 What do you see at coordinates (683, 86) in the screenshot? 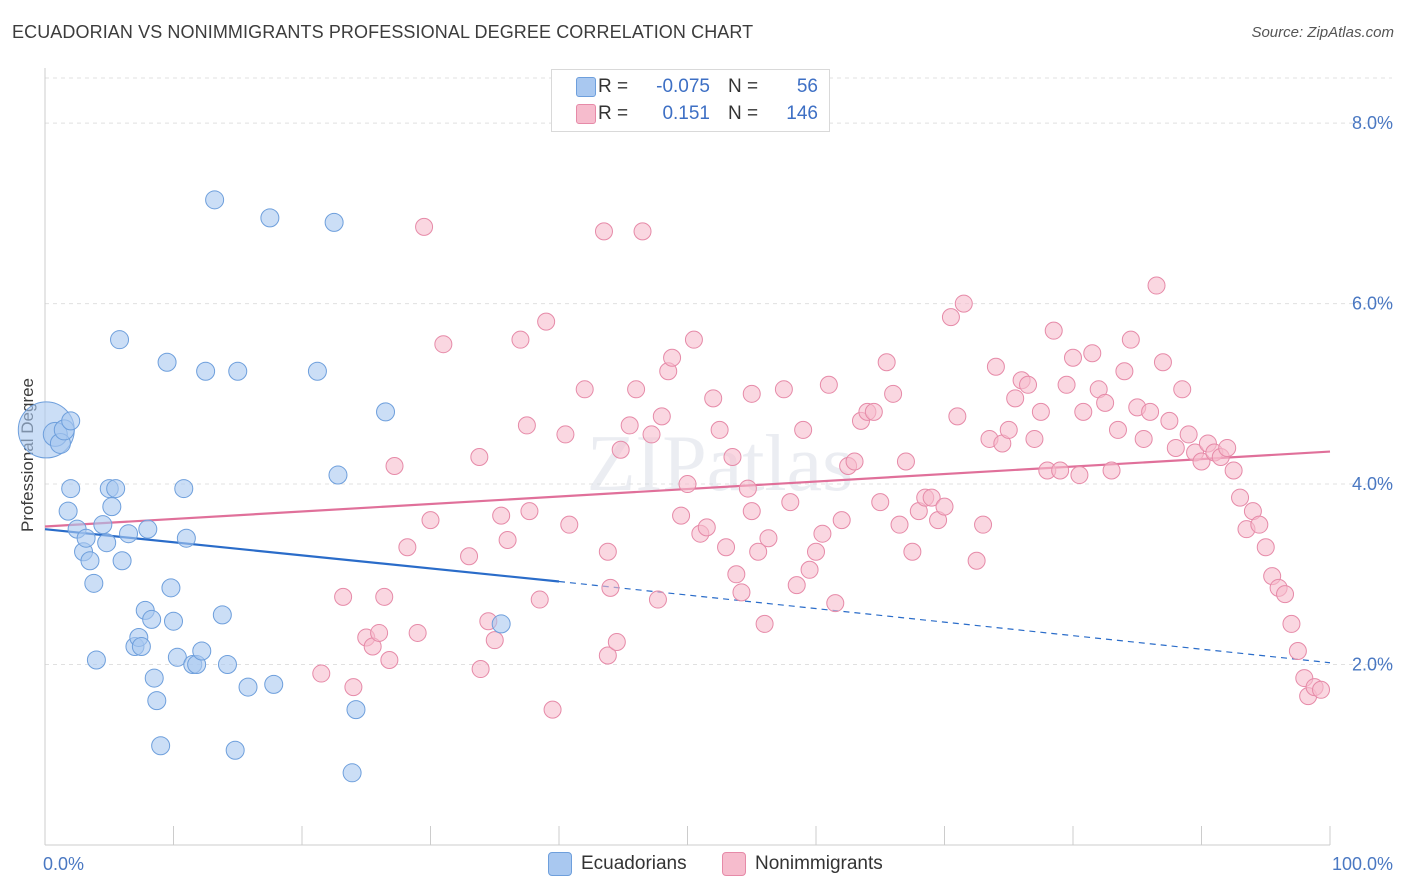
I see `r-value: -0.075` at bounding box center [683, 86].